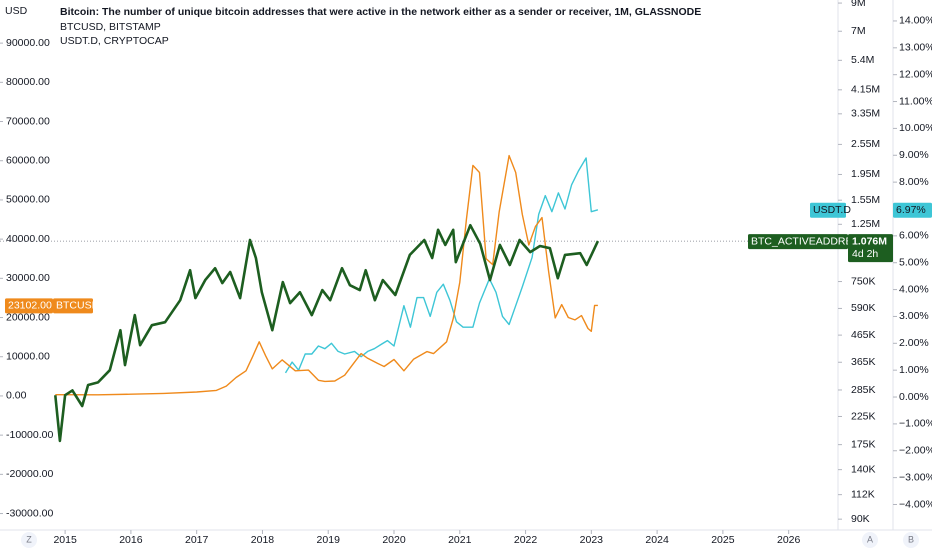 Image resolution: width=932 pixels, height=550 pixels. Describe the element at coordinates (441, 265) in the screenshot. I see `series-line` at that location.